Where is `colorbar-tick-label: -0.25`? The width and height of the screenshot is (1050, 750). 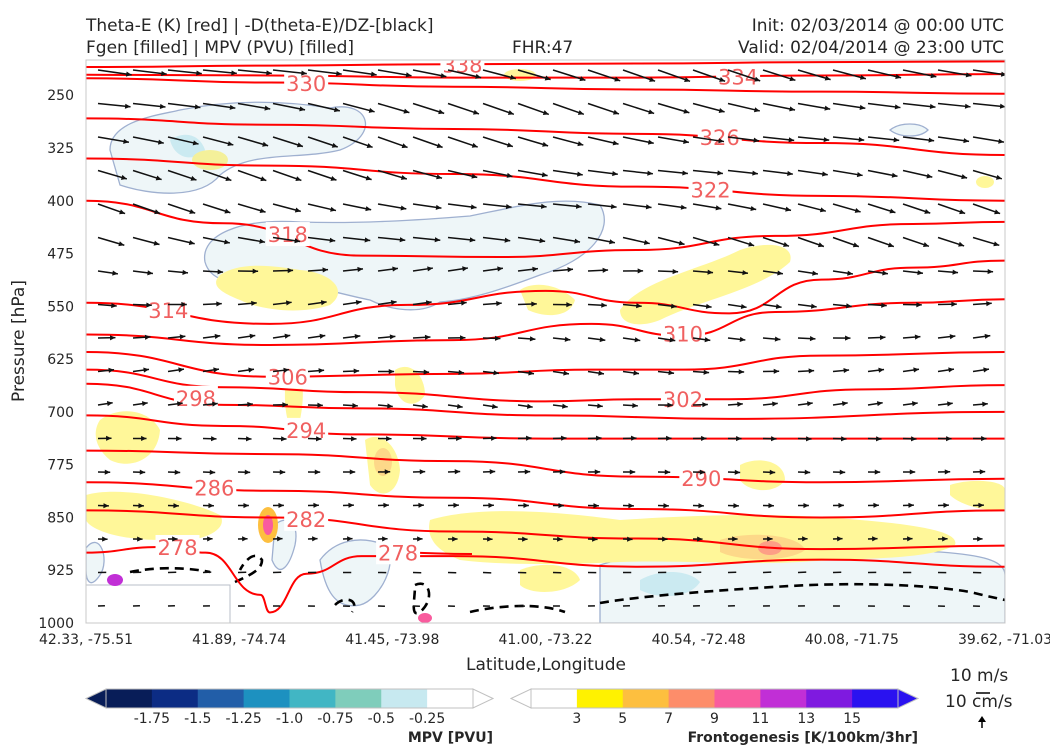 colorbar-tick-label: -0.25 is located at coordinates (427, 719).